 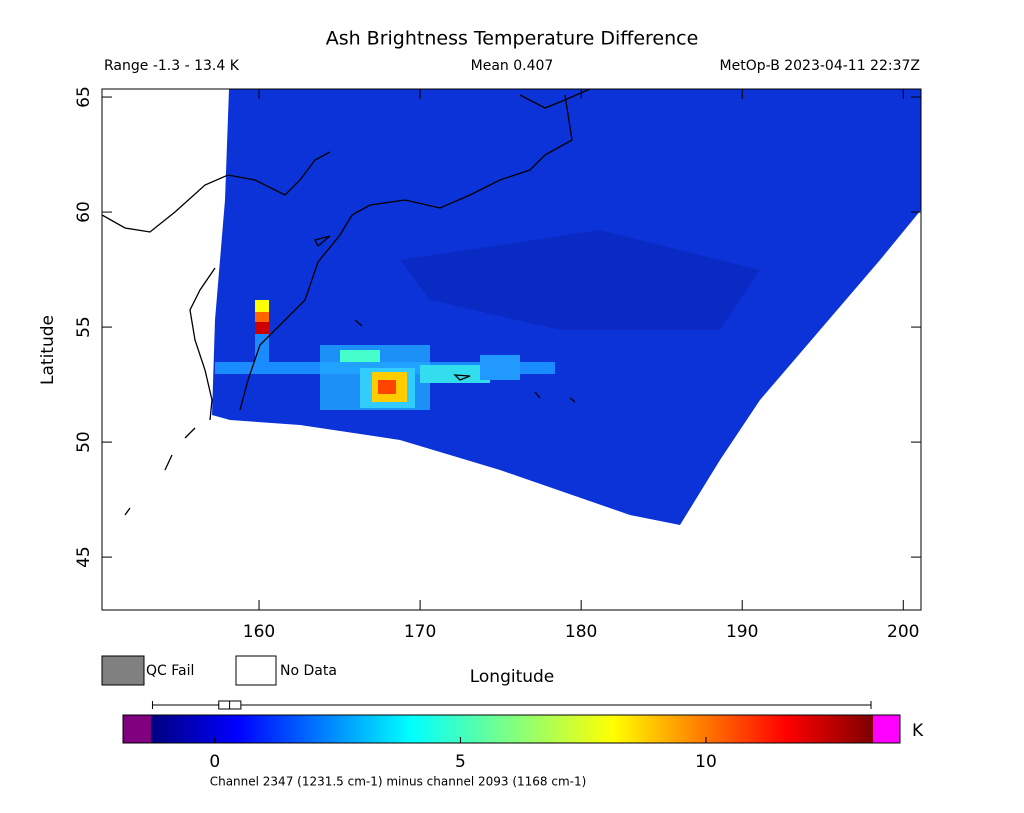 I want to click on colorbar-over, so click(x=886, y=729).